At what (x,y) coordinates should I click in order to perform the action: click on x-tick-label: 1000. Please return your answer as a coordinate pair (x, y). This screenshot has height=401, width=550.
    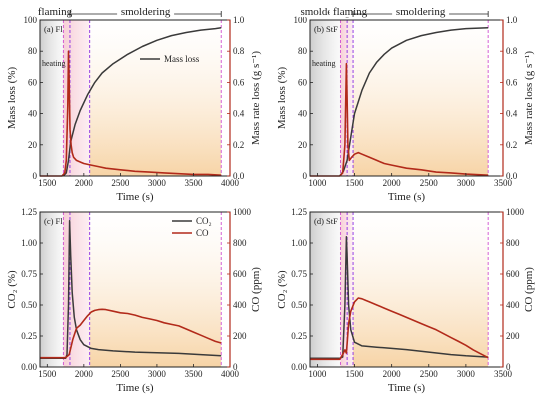
    Looking at the image, I should click on (317, 374).